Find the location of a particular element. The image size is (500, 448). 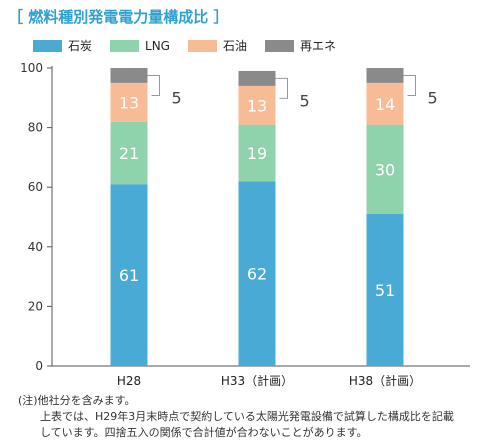

data-label: 51 is located at coordinates (385, 290).